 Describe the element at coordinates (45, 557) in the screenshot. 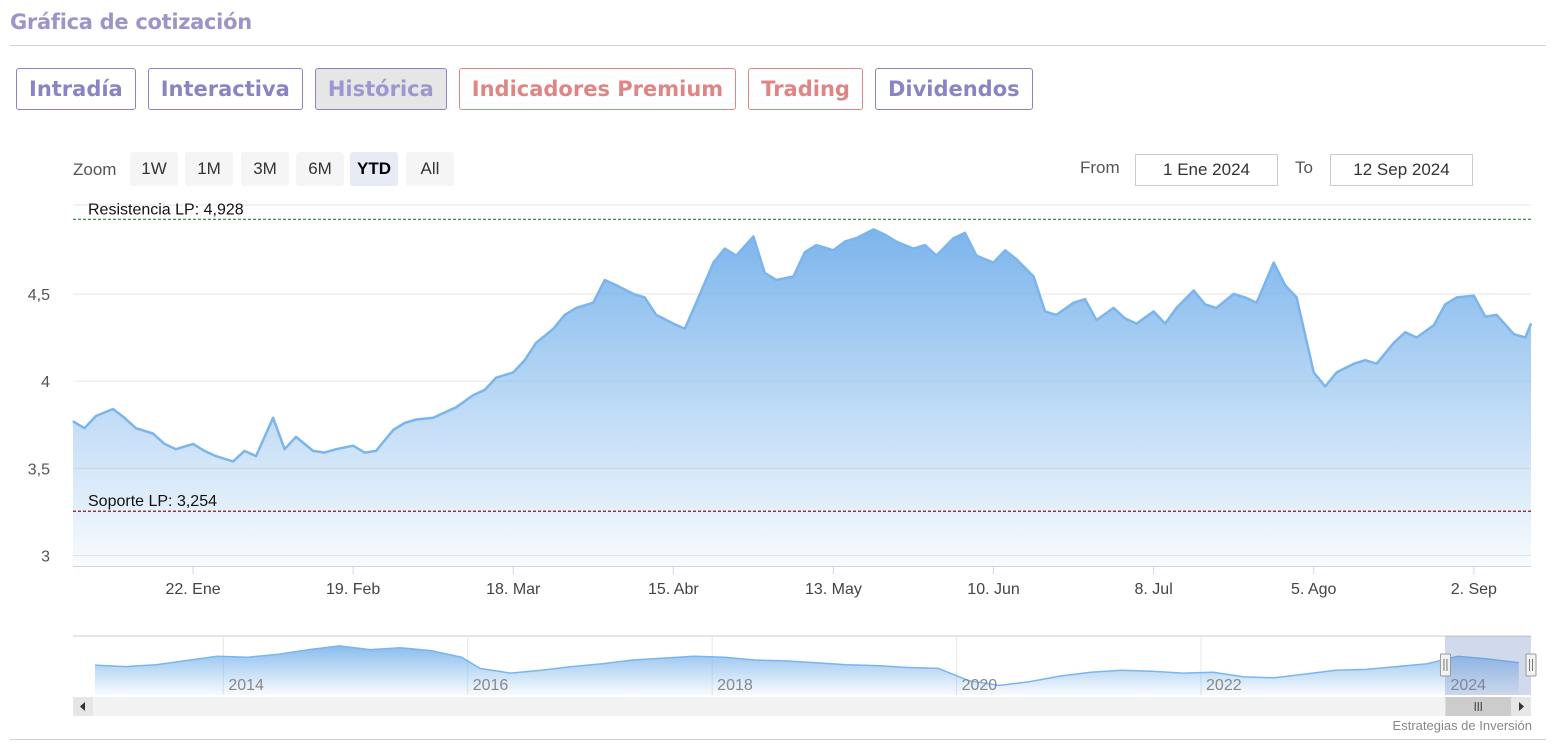

I see `y-tick-label: 3` at that location.